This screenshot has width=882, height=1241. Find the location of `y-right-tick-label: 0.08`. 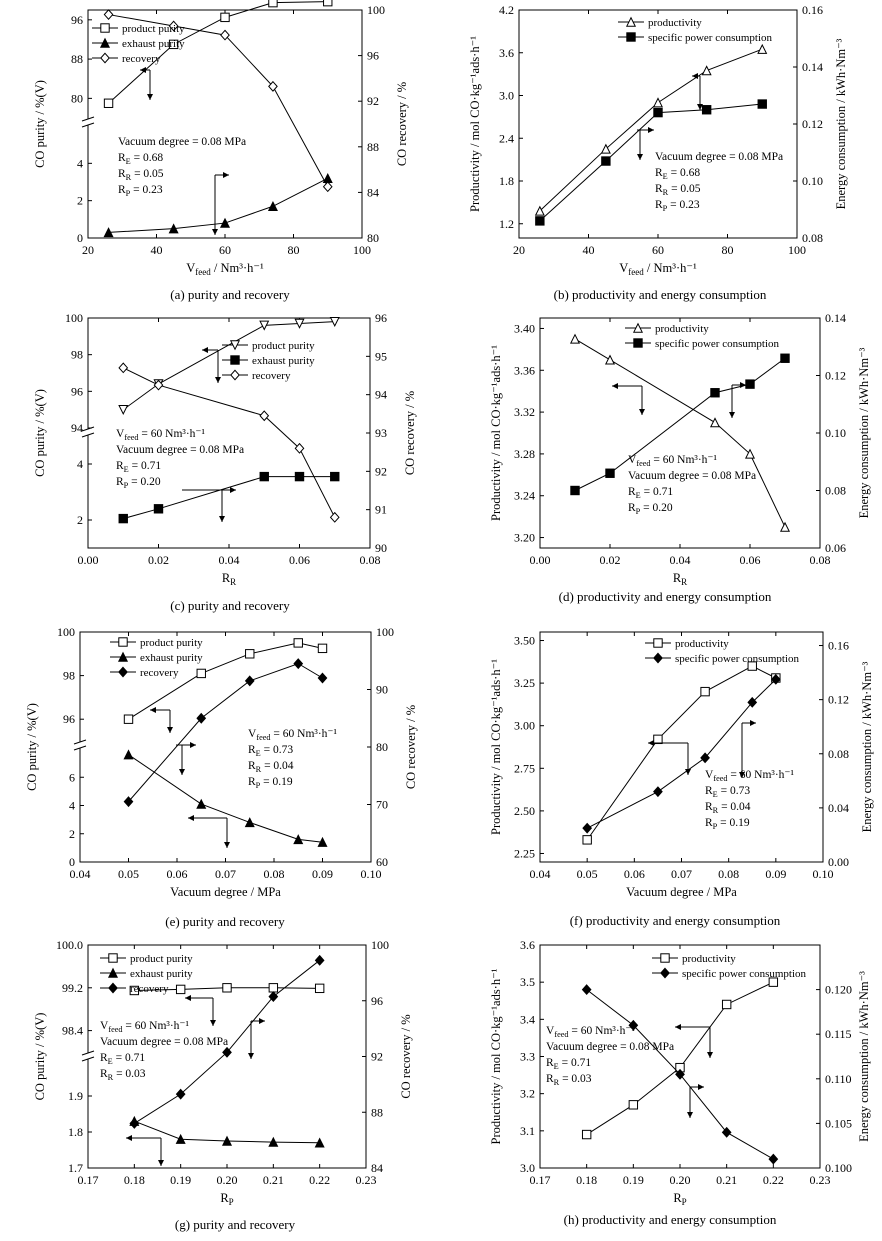

y-right-tick-label: 0.08 is located at coordinates (838, 754).